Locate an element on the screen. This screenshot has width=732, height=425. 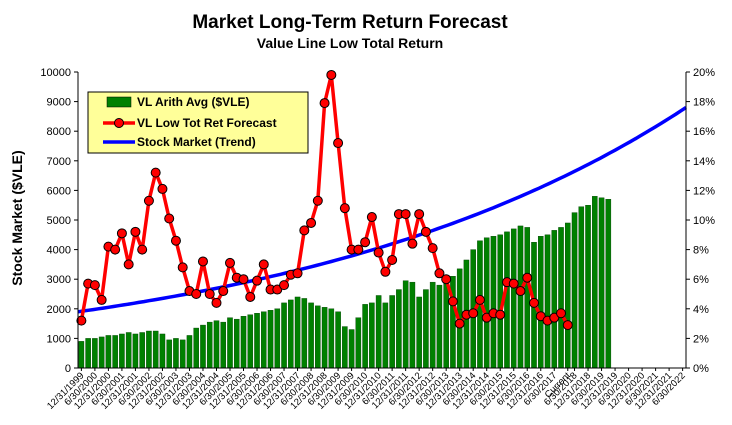
legend-marker-forecast is located at coordinates (119, 123).